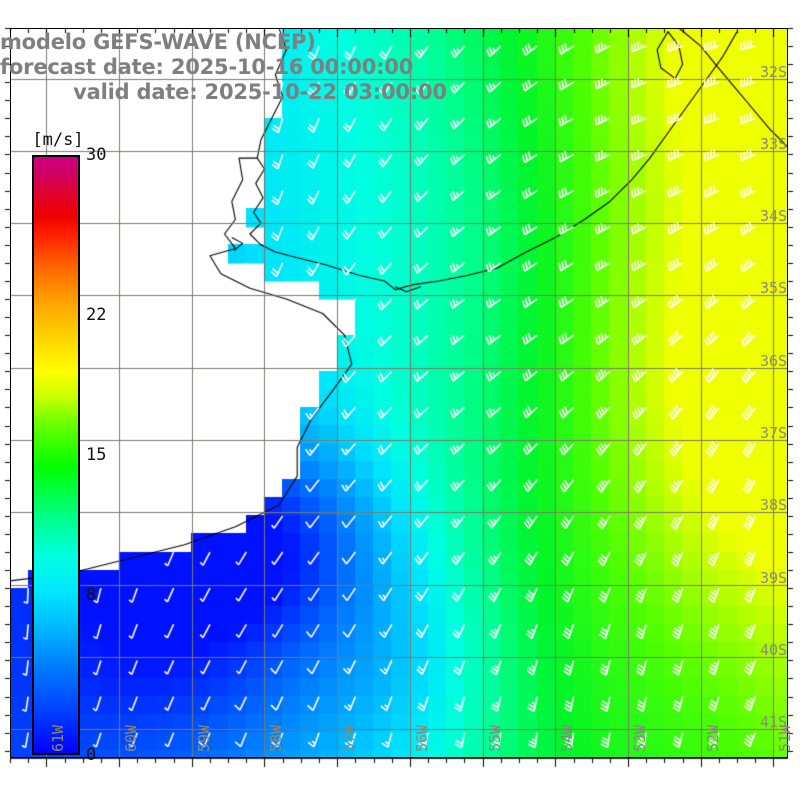 This screenshot has height=800, width=800. Describe the element at coordinates (203, 738) in the screenshot. I see `lon-label-59W: 59W` at that location.